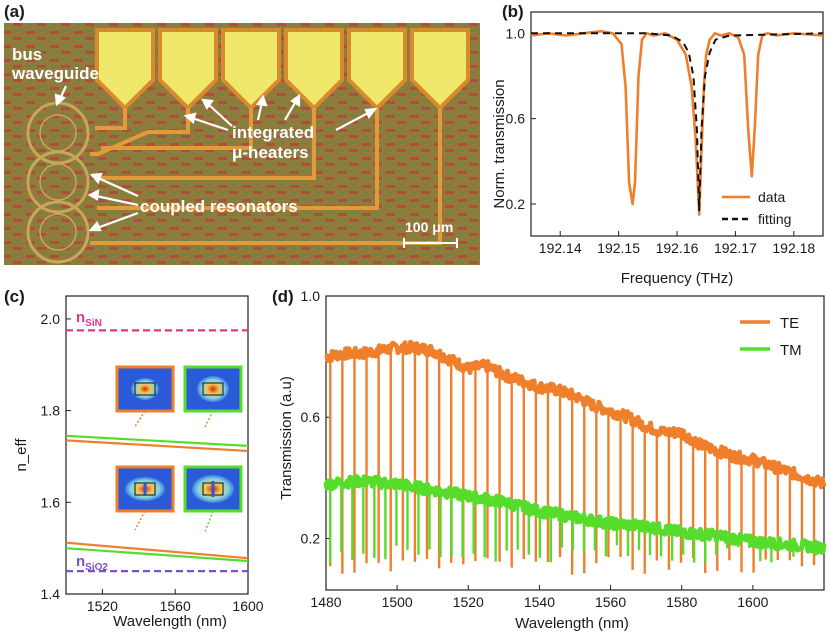 The height and width of the screenshot is (635, 830). Describe the element at coordinates (774, 219) in the screenshot. I see `b-legend-label-fitting: fitting` at that location.